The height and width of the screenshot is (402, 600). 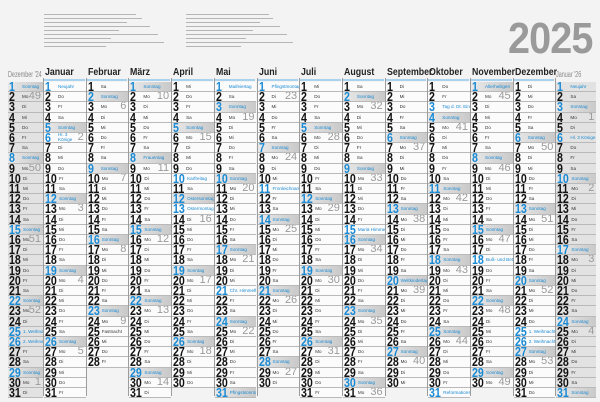 What do you see at coordinates (492, 158) in the screenshot?
I see `sunday-cell: 8 Sonntag` at bounding box center [492, 158].